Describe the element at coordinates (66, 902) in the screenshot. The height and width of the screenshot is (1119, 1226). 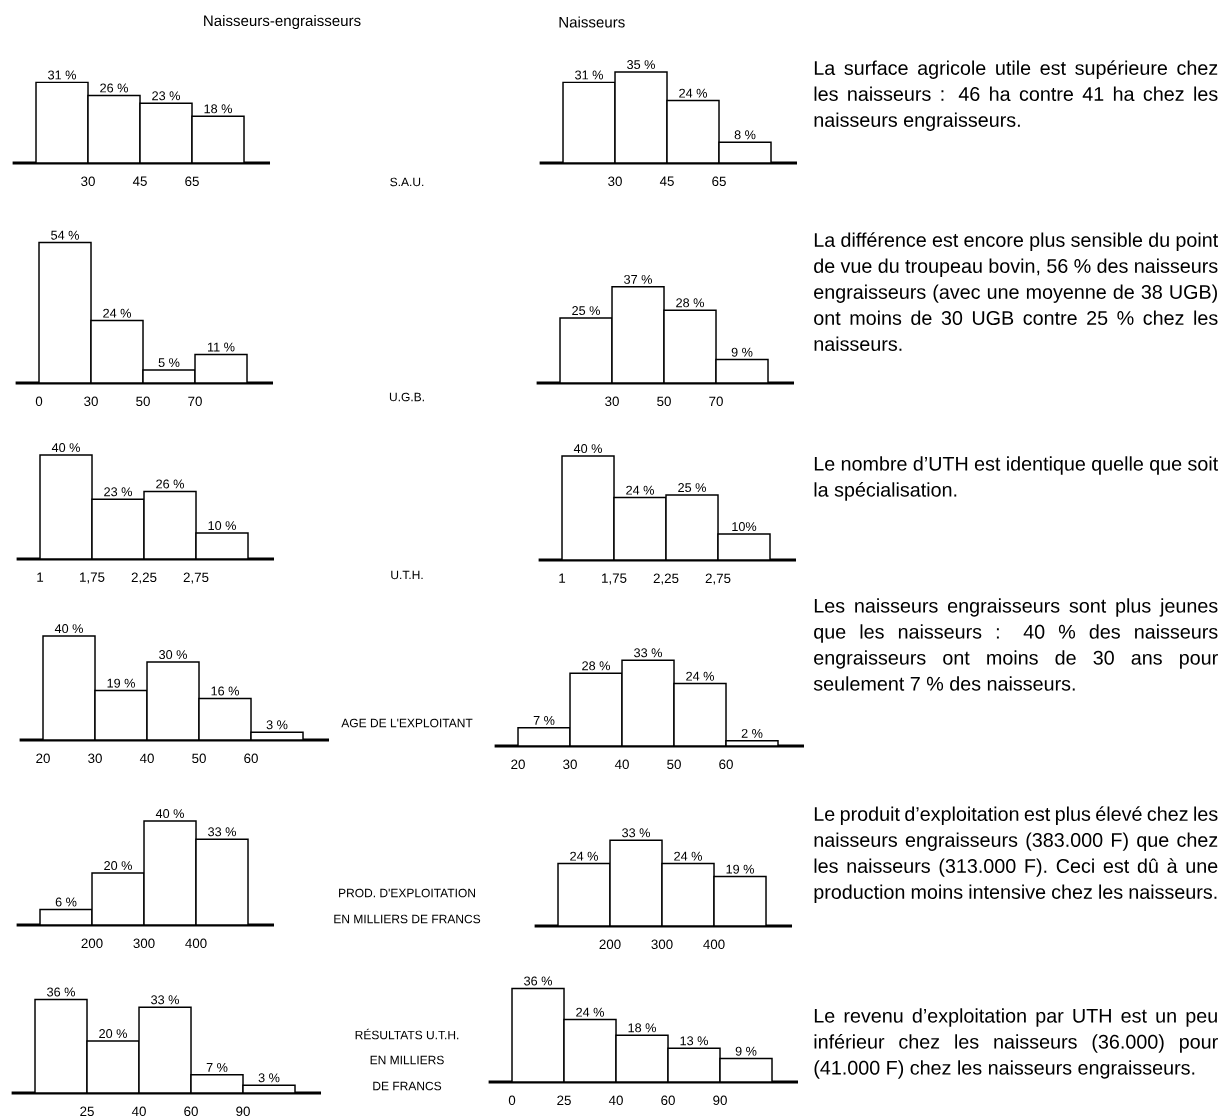
I see `data-label: 6 %` at that location.